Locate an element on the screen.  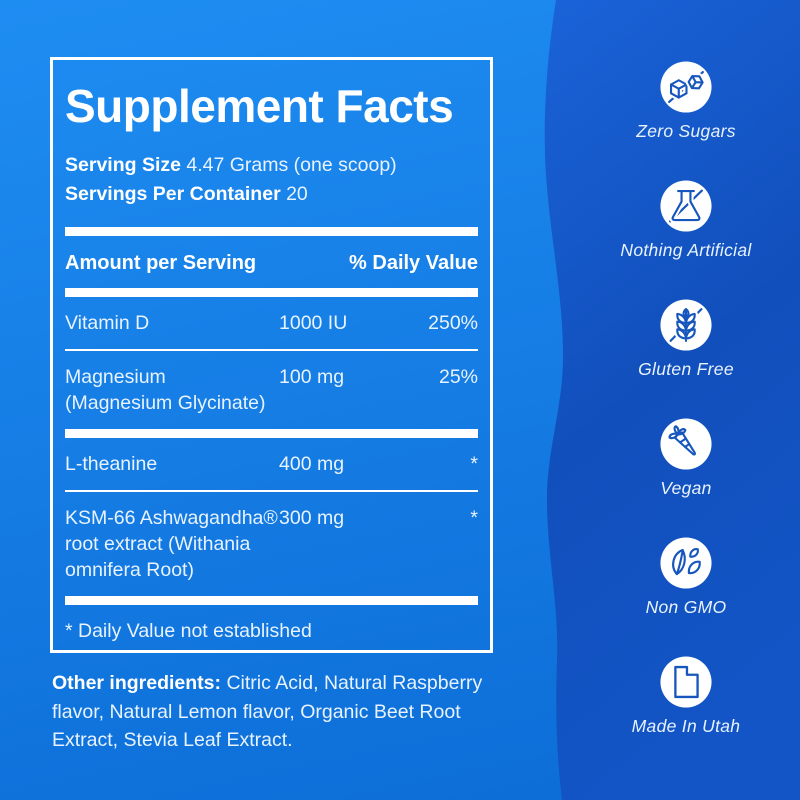
nothing-artificial-icon is located at coordinates (686, 206).